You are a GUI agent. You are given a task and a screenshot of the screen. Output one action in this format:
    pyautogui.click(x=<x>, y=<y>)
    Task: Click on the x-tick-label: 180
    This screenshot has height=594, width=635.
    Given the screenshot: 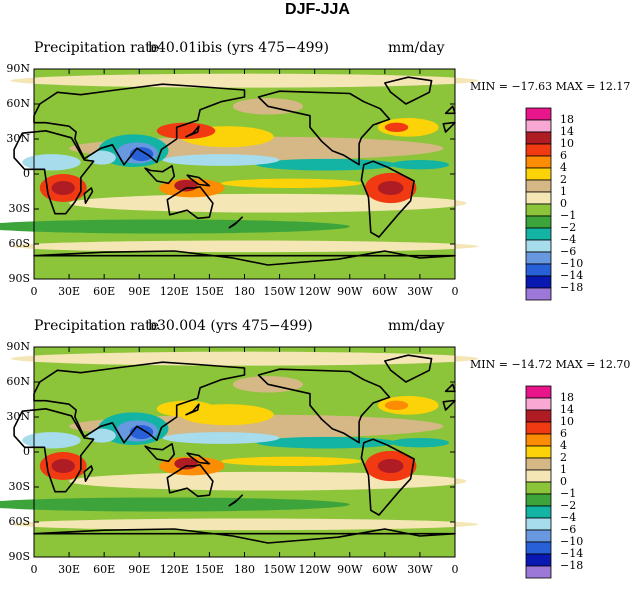 What is the action you would take?
    pyautogui.click(x=244, y=291)
    